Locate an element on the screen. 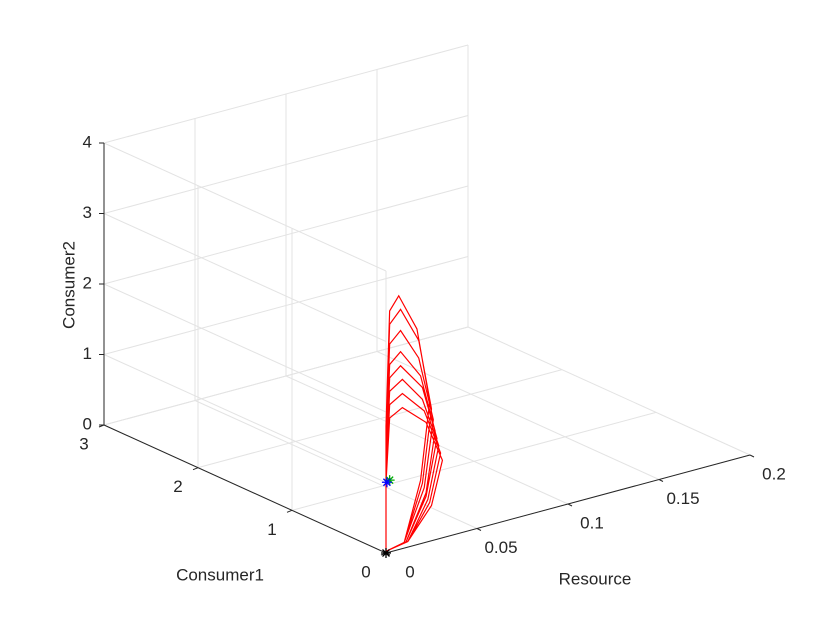 The image size is (830, 623). y-axis is located at coordinates (245, 489).